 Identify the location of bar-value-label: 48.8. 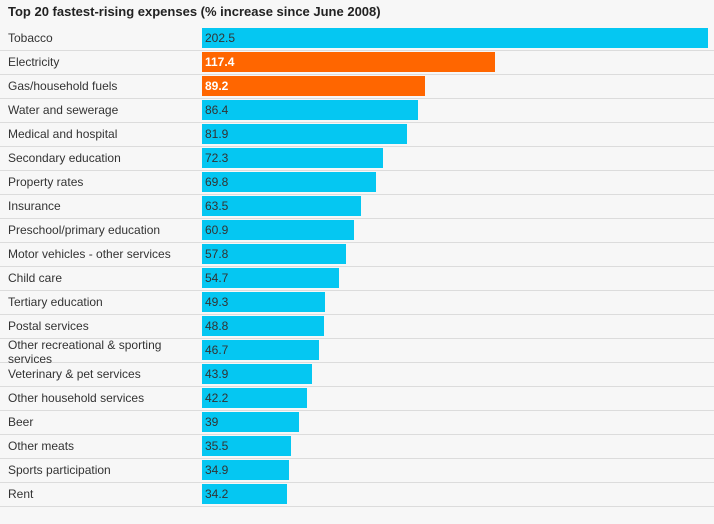
(217, 326).